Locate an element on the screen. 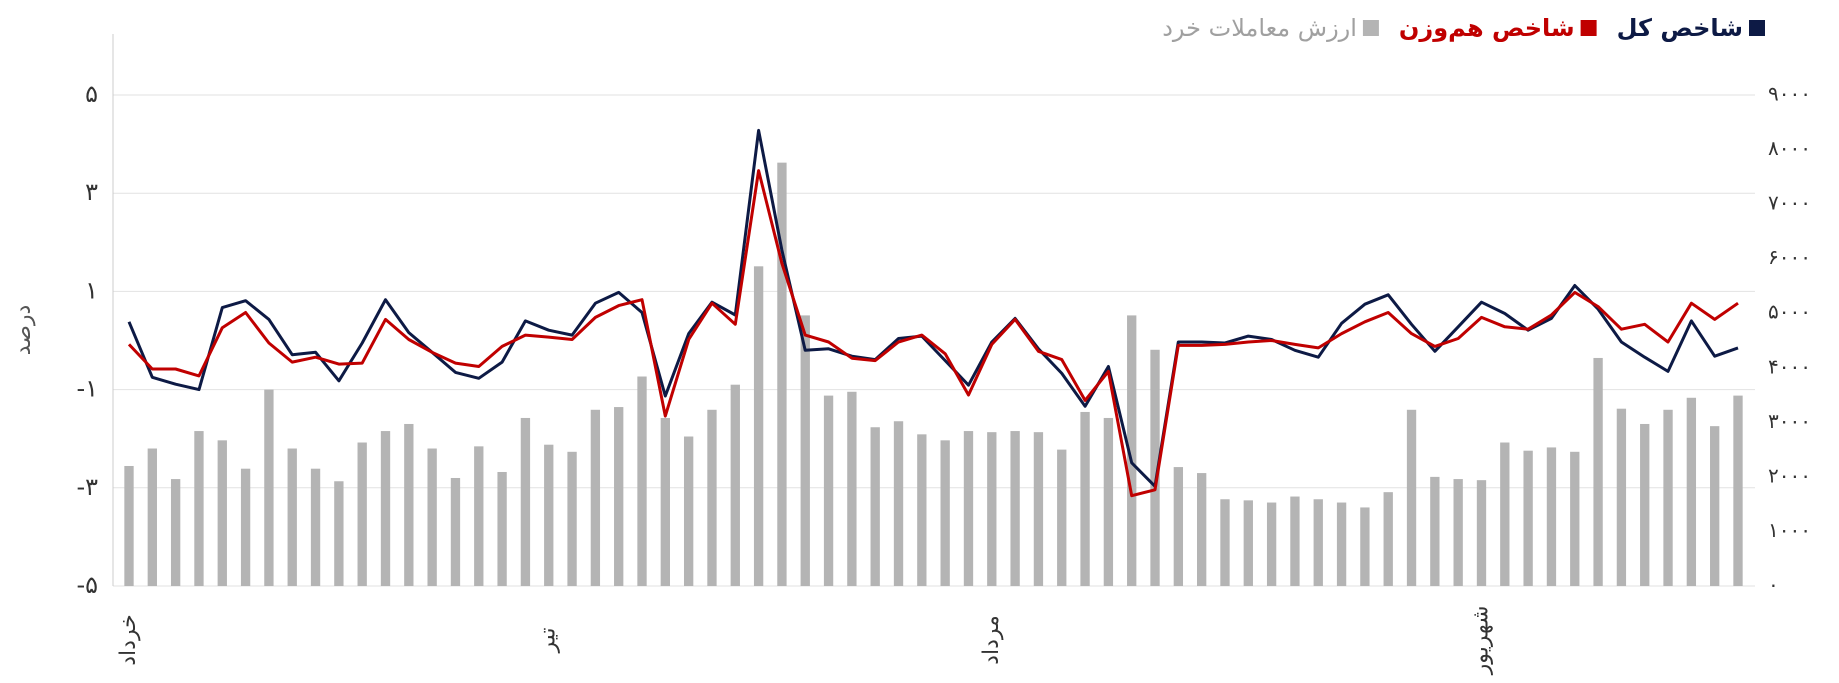 Image resolution: width=1839 pixels, height=683 pixels. y2-tick-label: ۲۰۰۰ is located at coordinates (1789, 475).